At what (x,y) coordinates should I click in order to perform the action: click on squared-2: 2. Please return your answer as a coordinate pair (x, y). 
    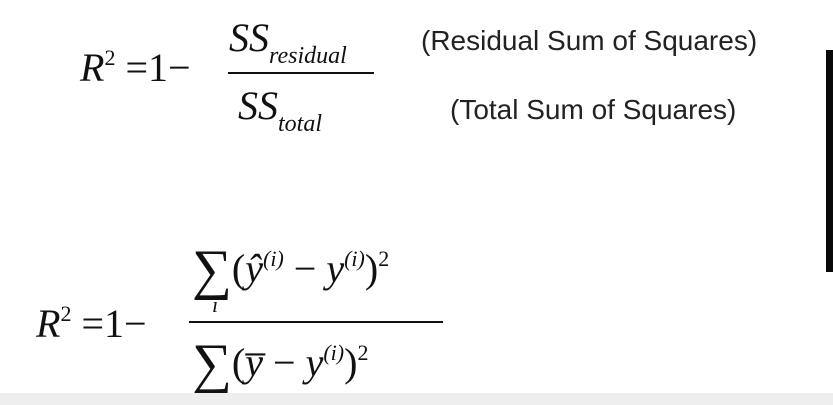
    Looking at the image, I should click on (363, 352).